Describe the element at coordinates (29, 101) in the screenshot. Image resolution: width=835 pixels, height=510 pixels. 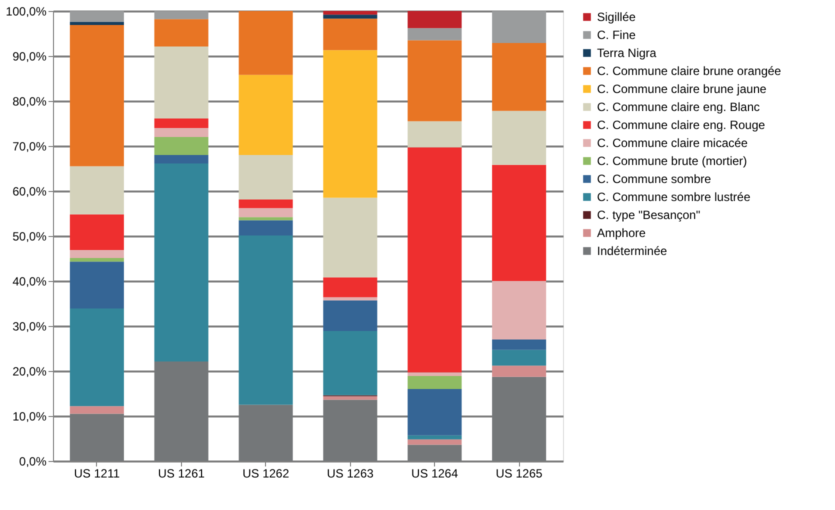
I see `y-tick-label: 80,0%` at that location.